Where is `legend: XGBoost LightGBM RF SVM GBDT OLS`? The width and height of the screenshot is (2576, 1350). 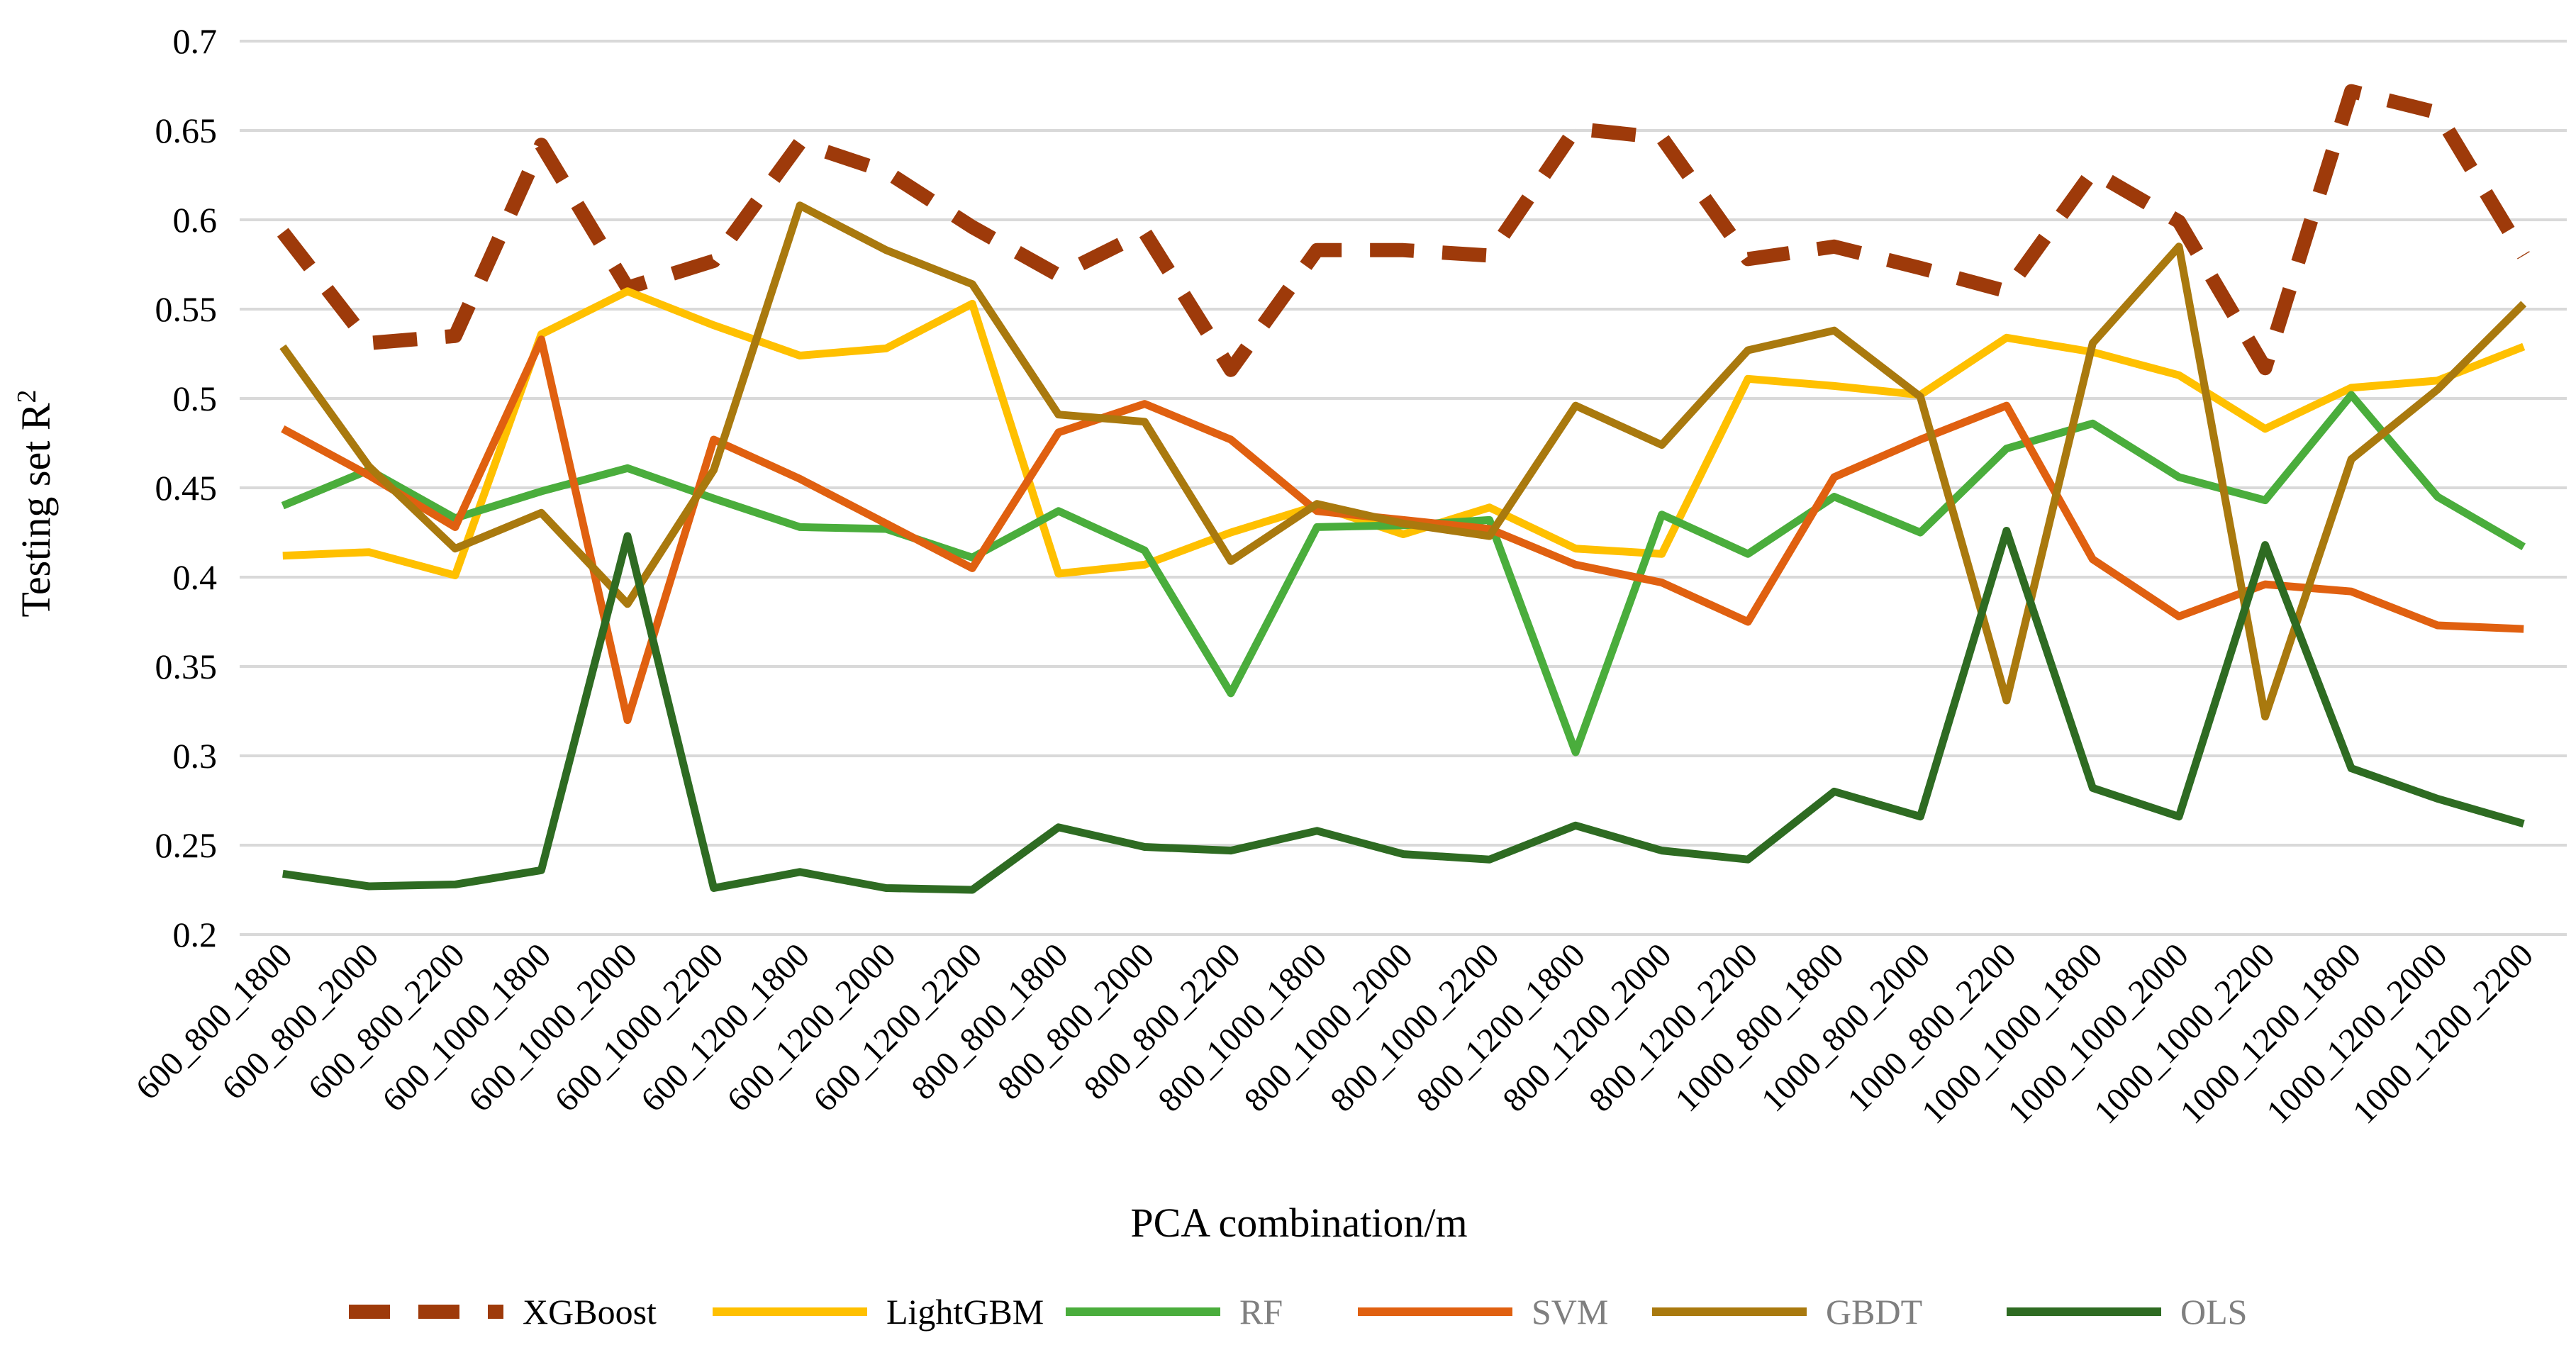
legend: XGBoost LightGBM RF SVM GBDT OLS is located at coordinates (1298, 1312).